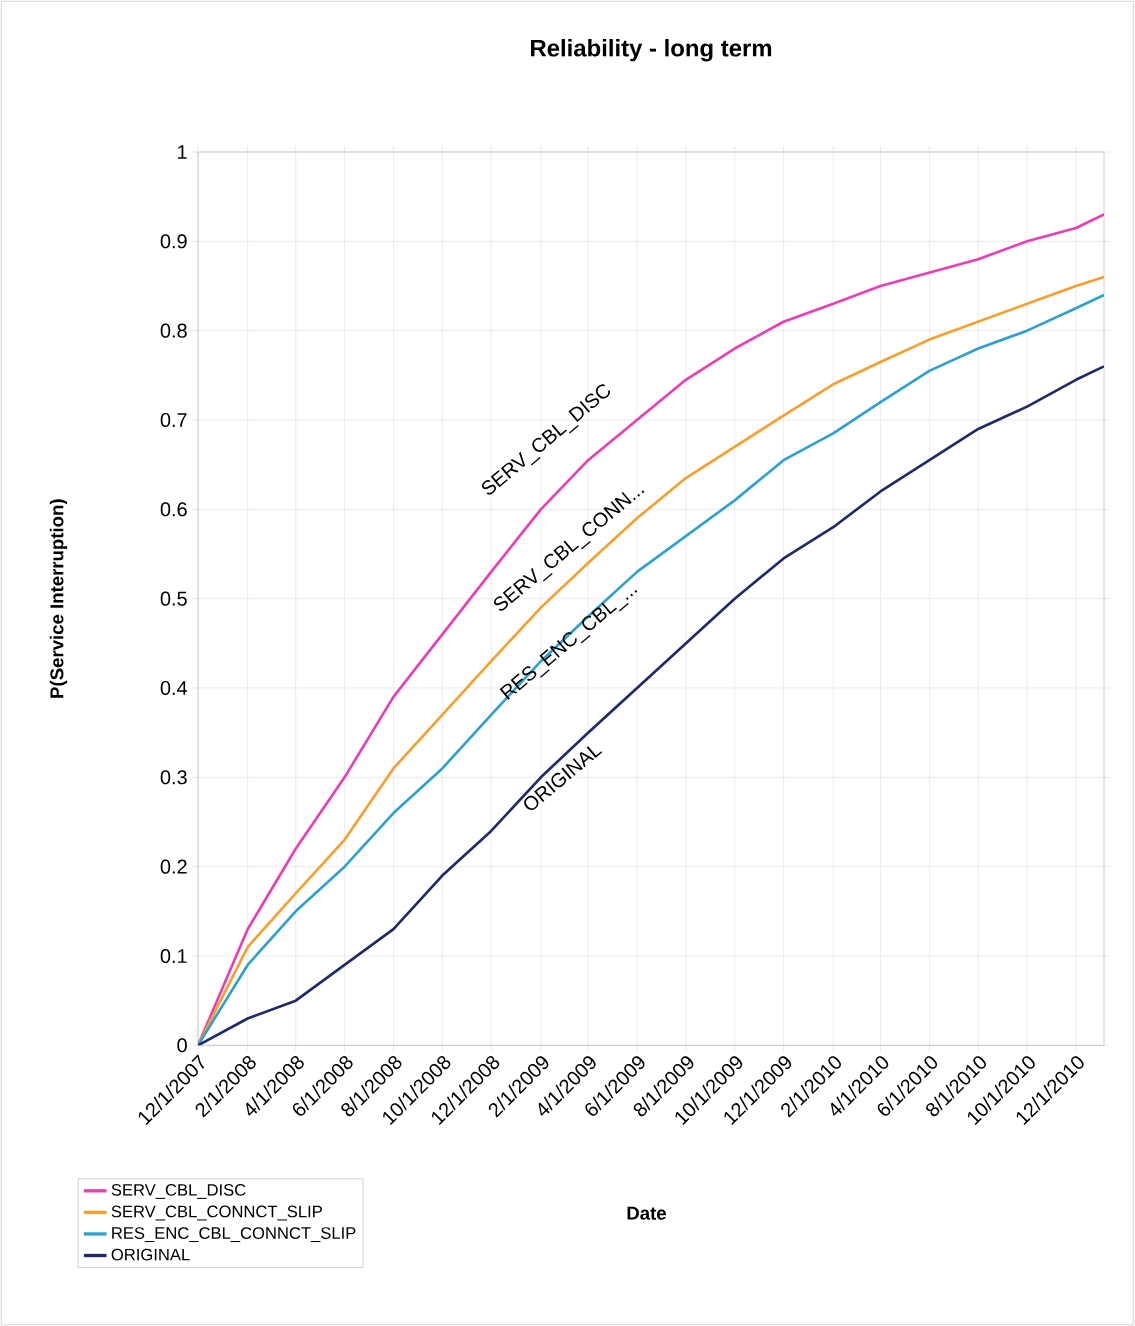 The image size is (1135, 1326). I want to click on legend-label: RES_ENC_CBL_CONNCT_SLIP, so click(234, 1235).